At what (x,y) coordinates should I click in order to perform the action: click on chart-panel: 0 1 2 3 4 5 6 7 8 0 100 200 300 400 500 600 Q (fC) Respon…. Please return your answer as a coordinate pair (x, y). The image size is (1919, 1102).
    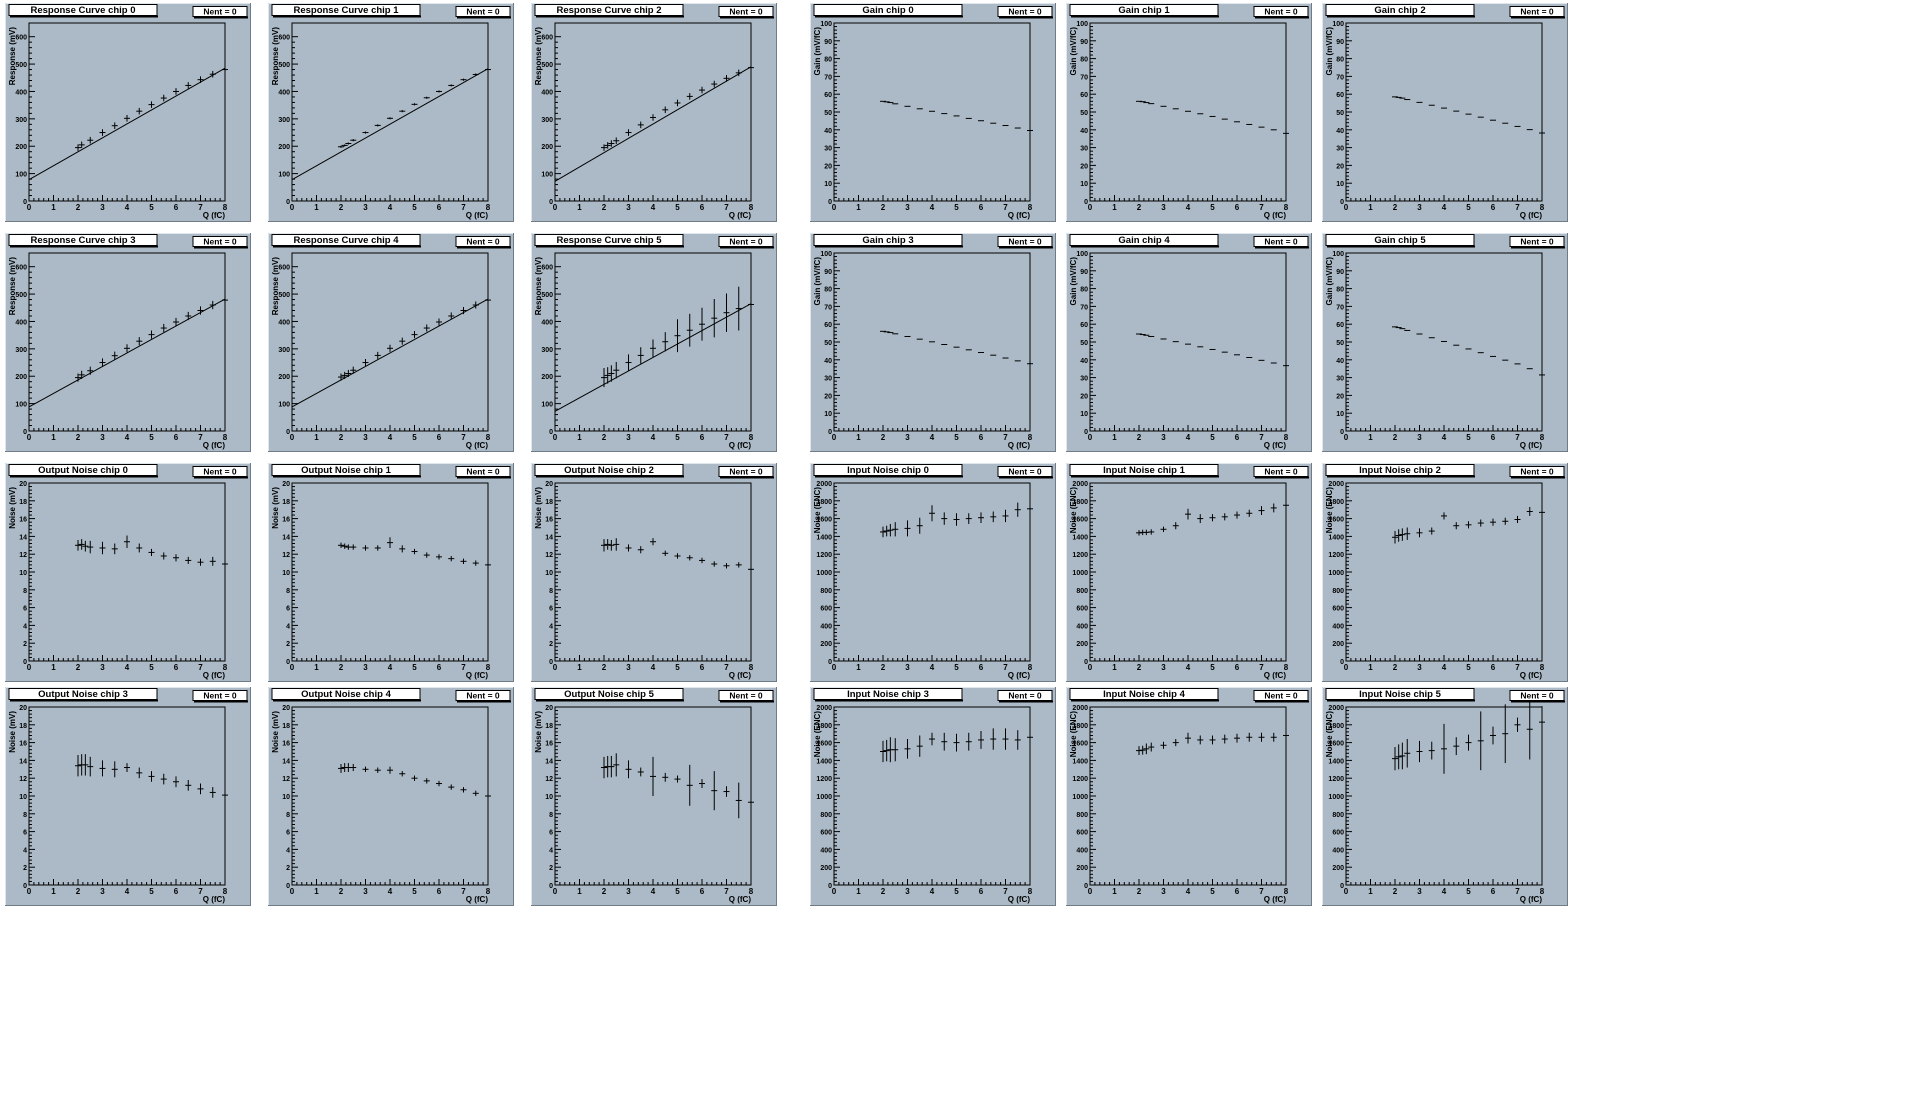
    Looking at the image, I should click on (128, 342).